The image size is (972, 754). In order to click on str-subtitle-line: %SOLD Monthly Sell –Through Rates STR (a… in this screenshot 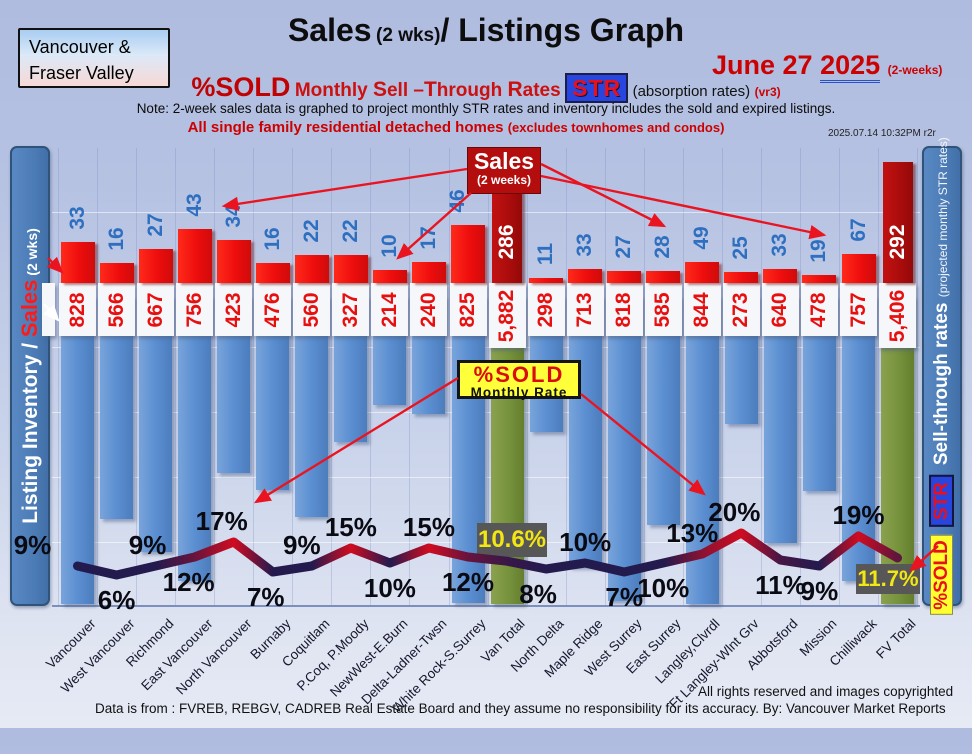, I will do `click(486, 87)`.